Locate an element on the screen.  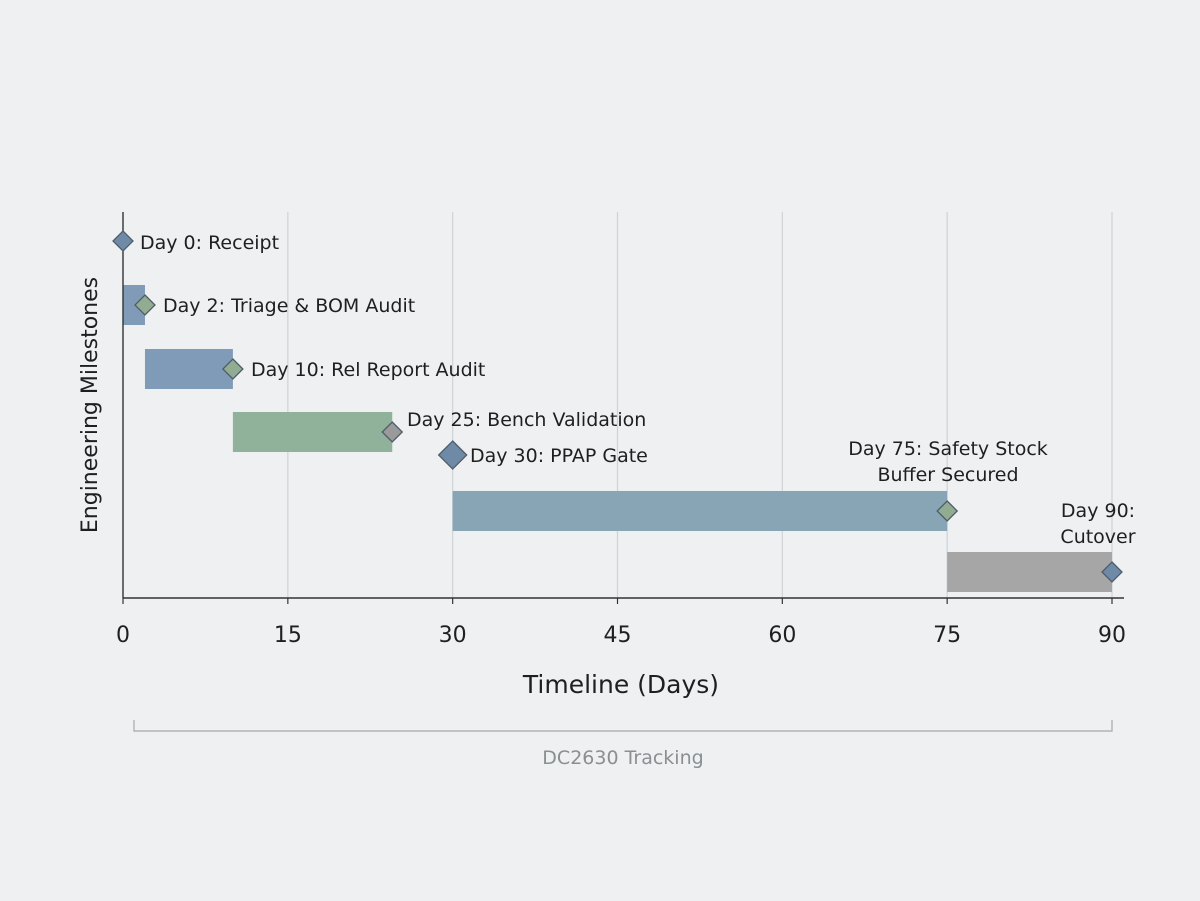
milestone-label-3: Day 25: Bench Validation is located at coordinates (526, 420).